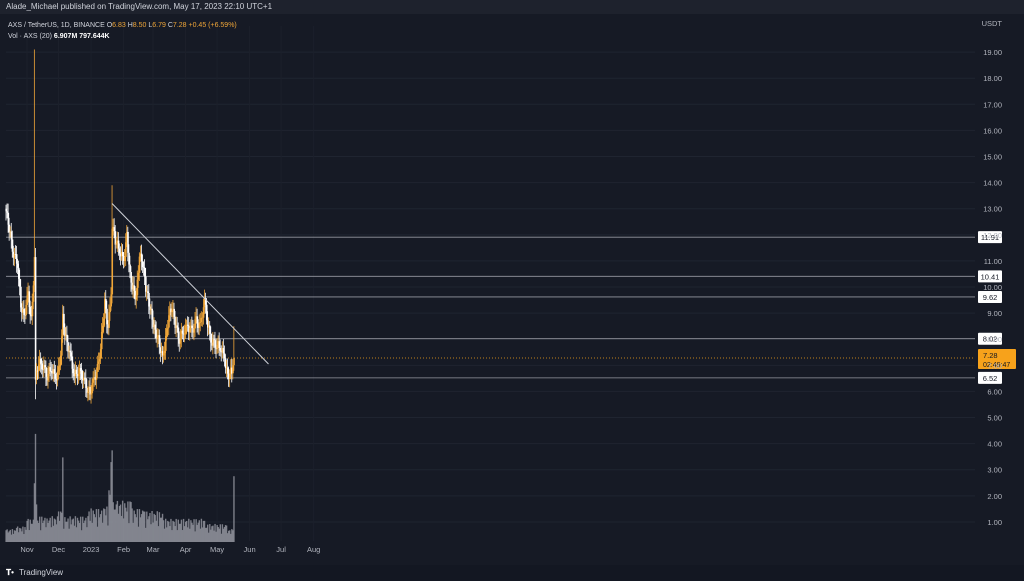  I want to click on trendline-layer, so click(190, 284).